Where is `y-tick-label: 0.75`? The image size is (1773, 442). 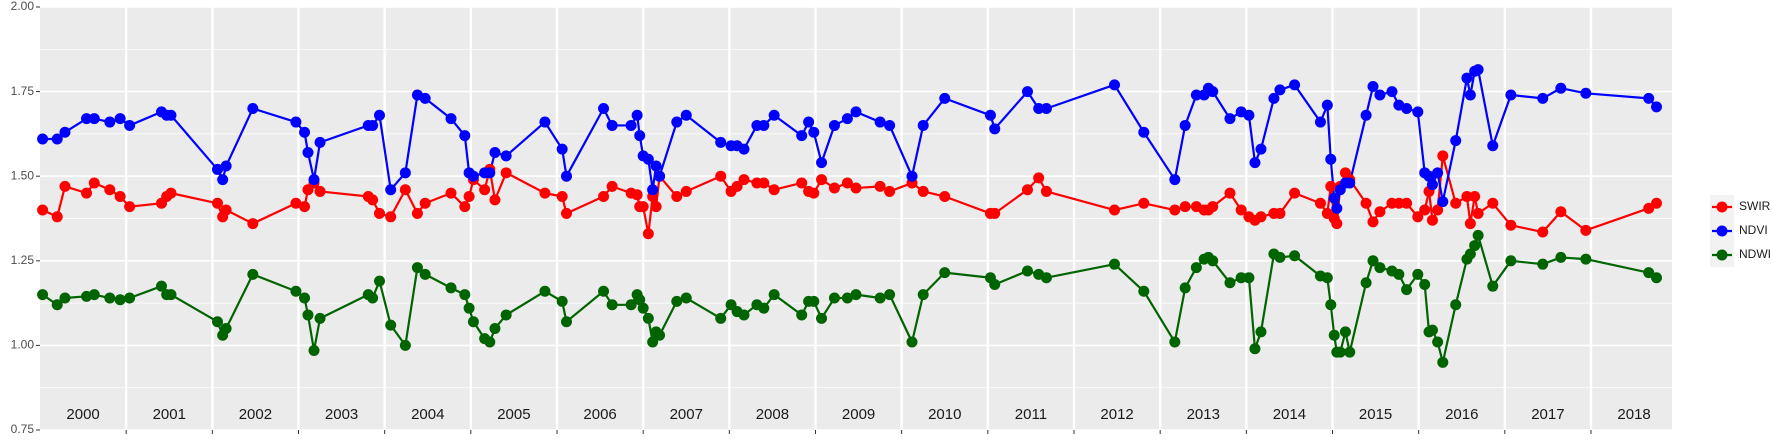
y-tick-label: 0.75 is located at coordinates (23, 429).